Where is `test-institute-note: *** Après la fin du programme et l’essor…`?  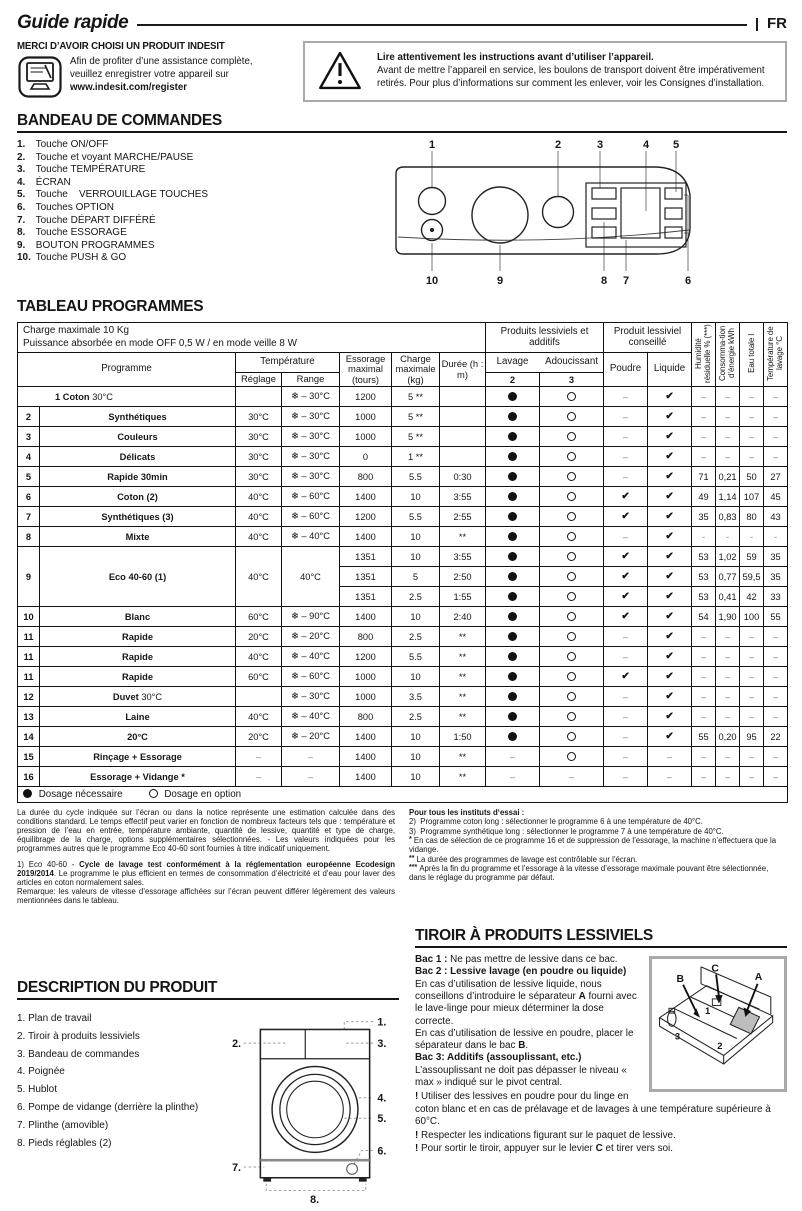 test-institute-note: *** Après la fin du programme et l’essor… is located at coordinates (589, 873).